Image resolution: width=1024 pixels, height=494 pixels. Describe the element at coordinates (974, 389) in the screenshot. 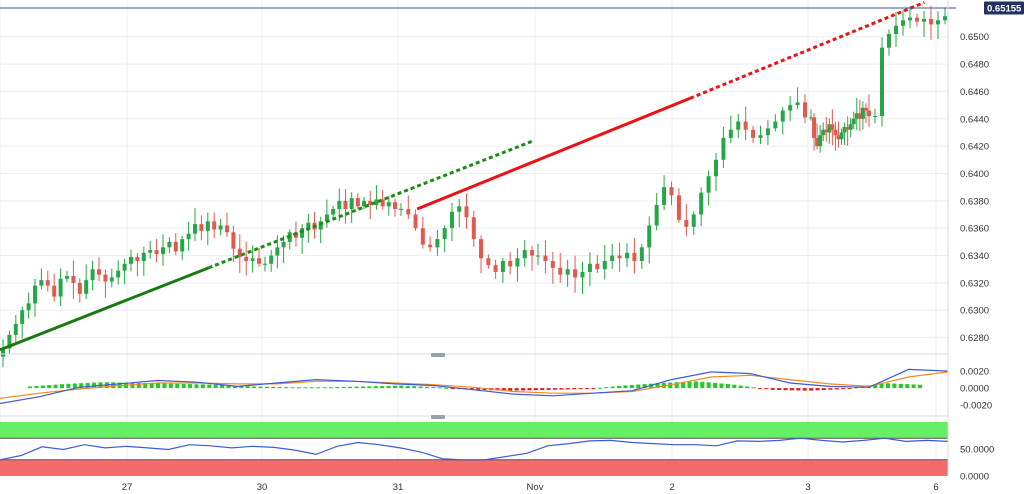

I see `macd-tick-label: 0.0000` at that location.